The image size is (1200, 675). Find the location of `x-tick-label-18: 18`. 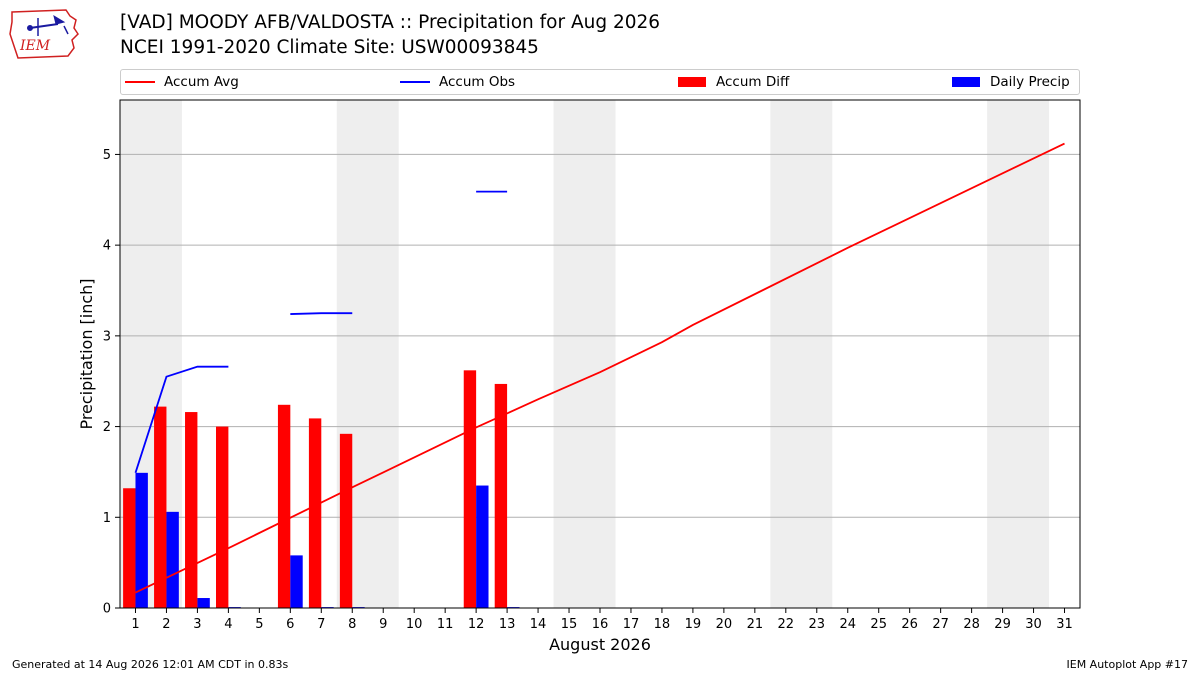

x-tick-label-18: 18 is located at coordinates (662, 624).